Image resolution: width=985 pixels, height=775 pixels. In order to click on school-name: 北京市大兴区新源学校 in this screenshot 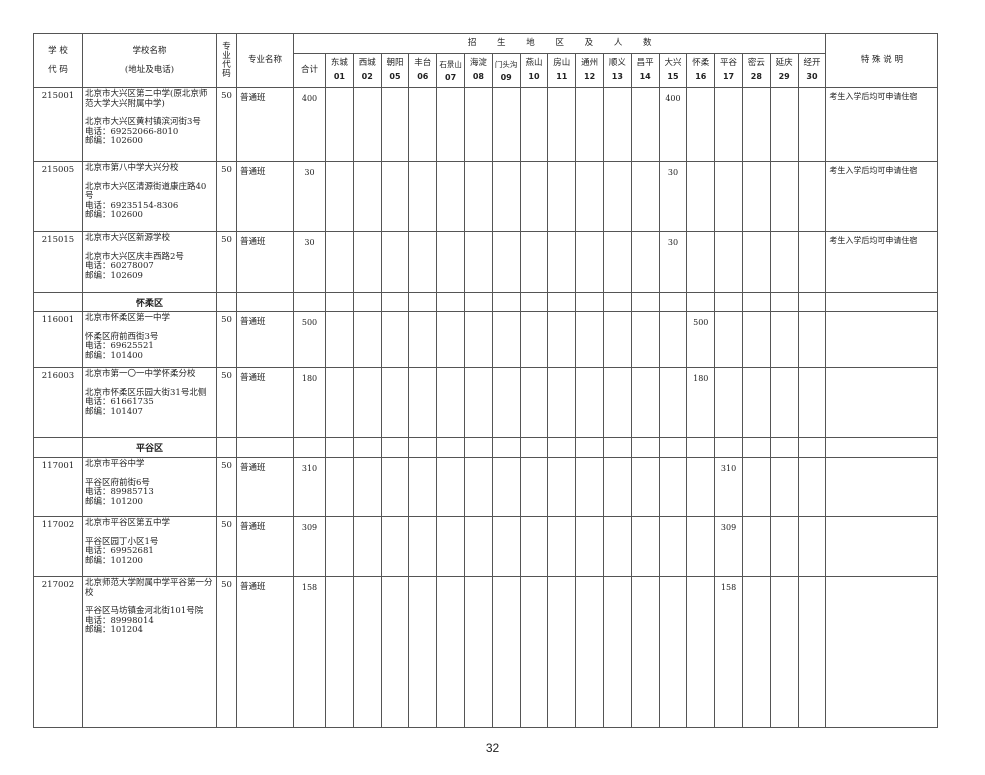, I will do `click(128, 238)`.